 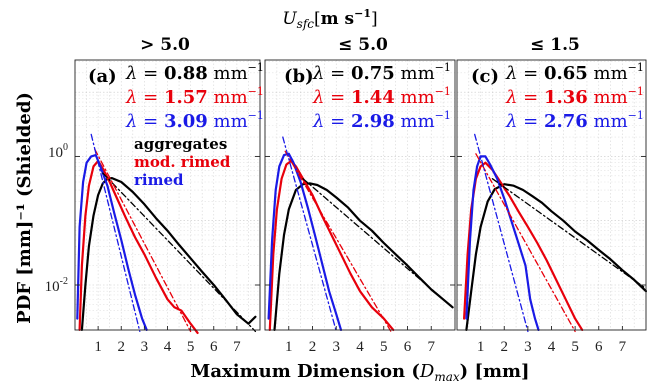 I want to click on lambda-b-1: λ = 1.44 mm−1, so click(x=381, y=96).